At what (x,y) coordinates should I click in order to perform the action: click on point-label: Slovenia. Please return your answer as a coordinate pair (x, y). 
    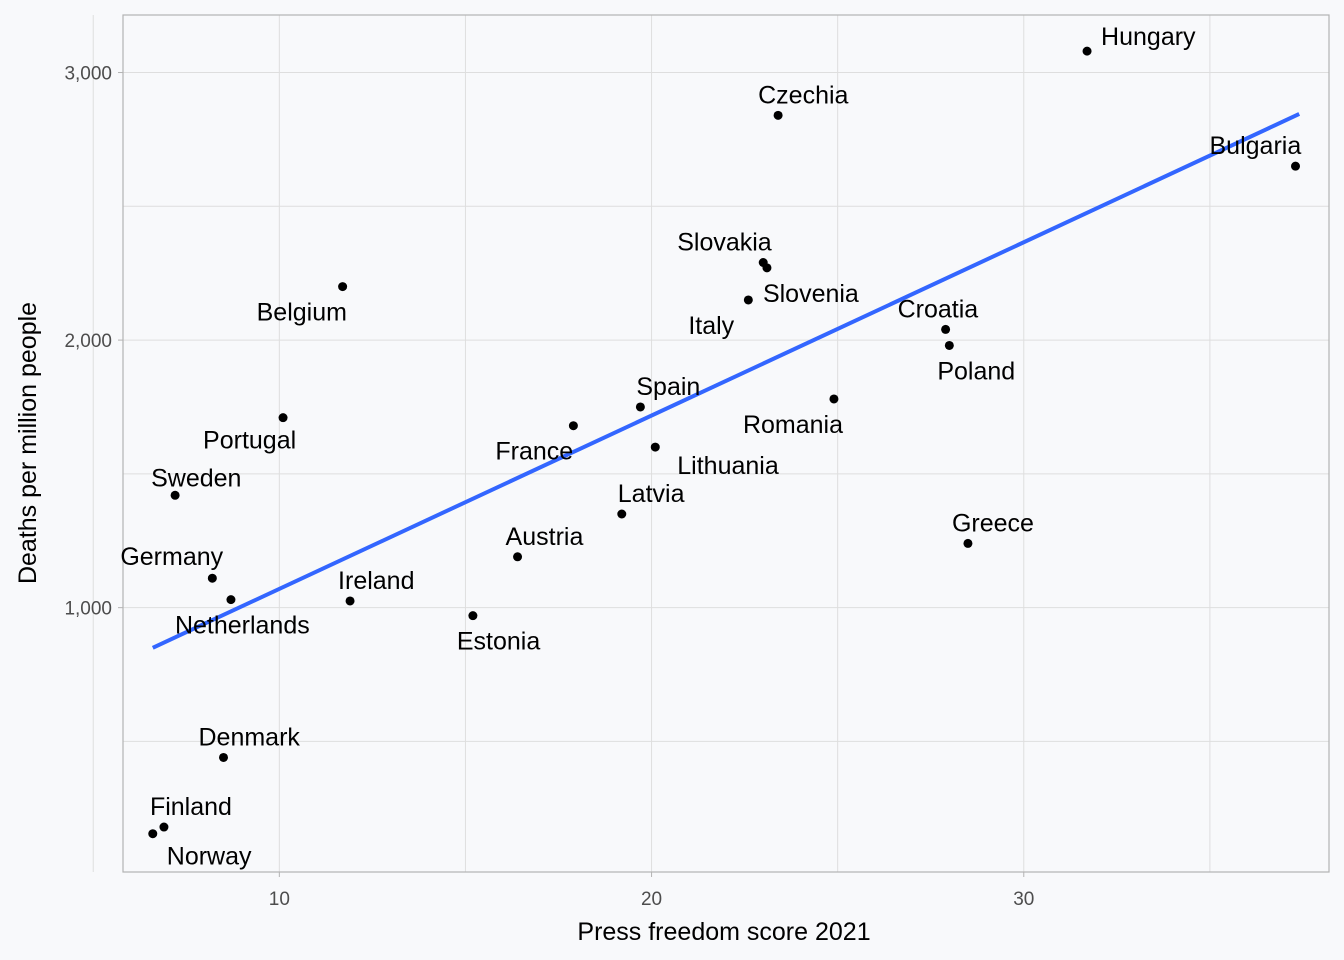
    Looking at the image, I should click on (811, 294).